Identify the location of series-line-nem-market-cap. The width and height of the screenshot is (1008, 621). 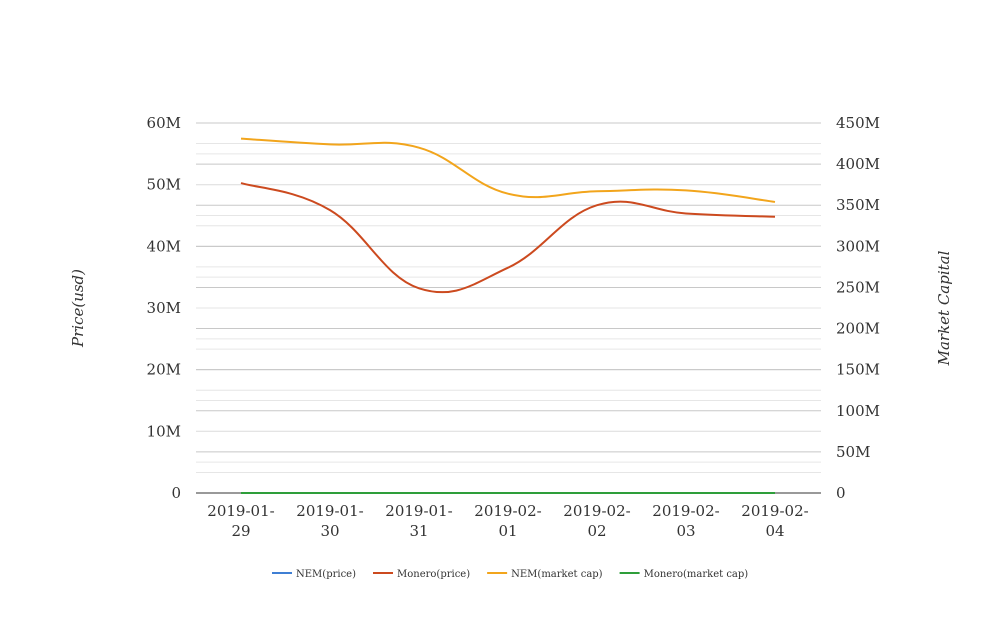
(508, 170).